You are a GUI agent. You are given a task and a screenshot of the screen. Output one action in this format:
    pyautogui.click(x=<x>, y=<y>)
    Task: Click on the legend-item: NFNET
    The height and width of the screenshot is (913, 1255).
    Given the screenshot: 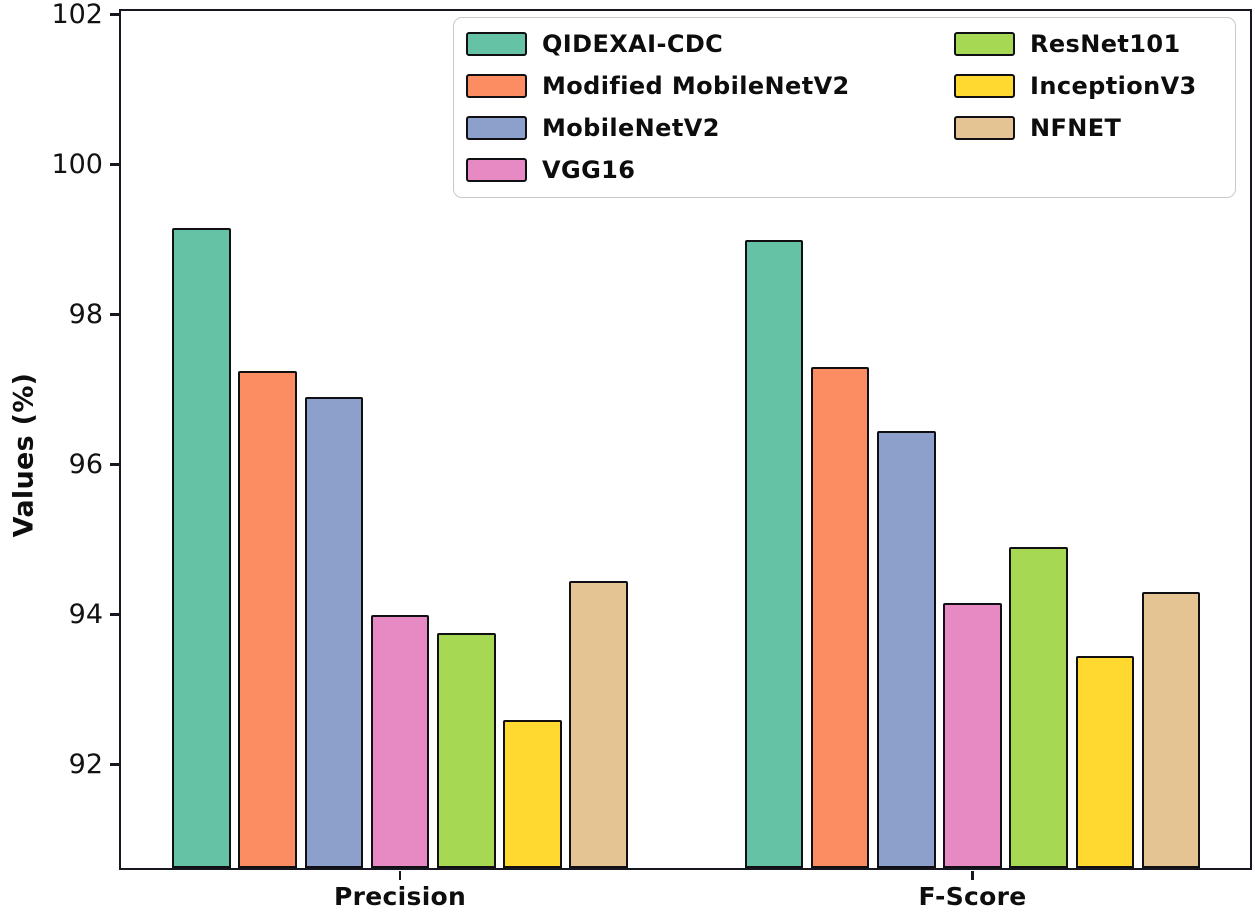 What is the action you would take?
    pyautogui.click(x=1075, y=128)
    